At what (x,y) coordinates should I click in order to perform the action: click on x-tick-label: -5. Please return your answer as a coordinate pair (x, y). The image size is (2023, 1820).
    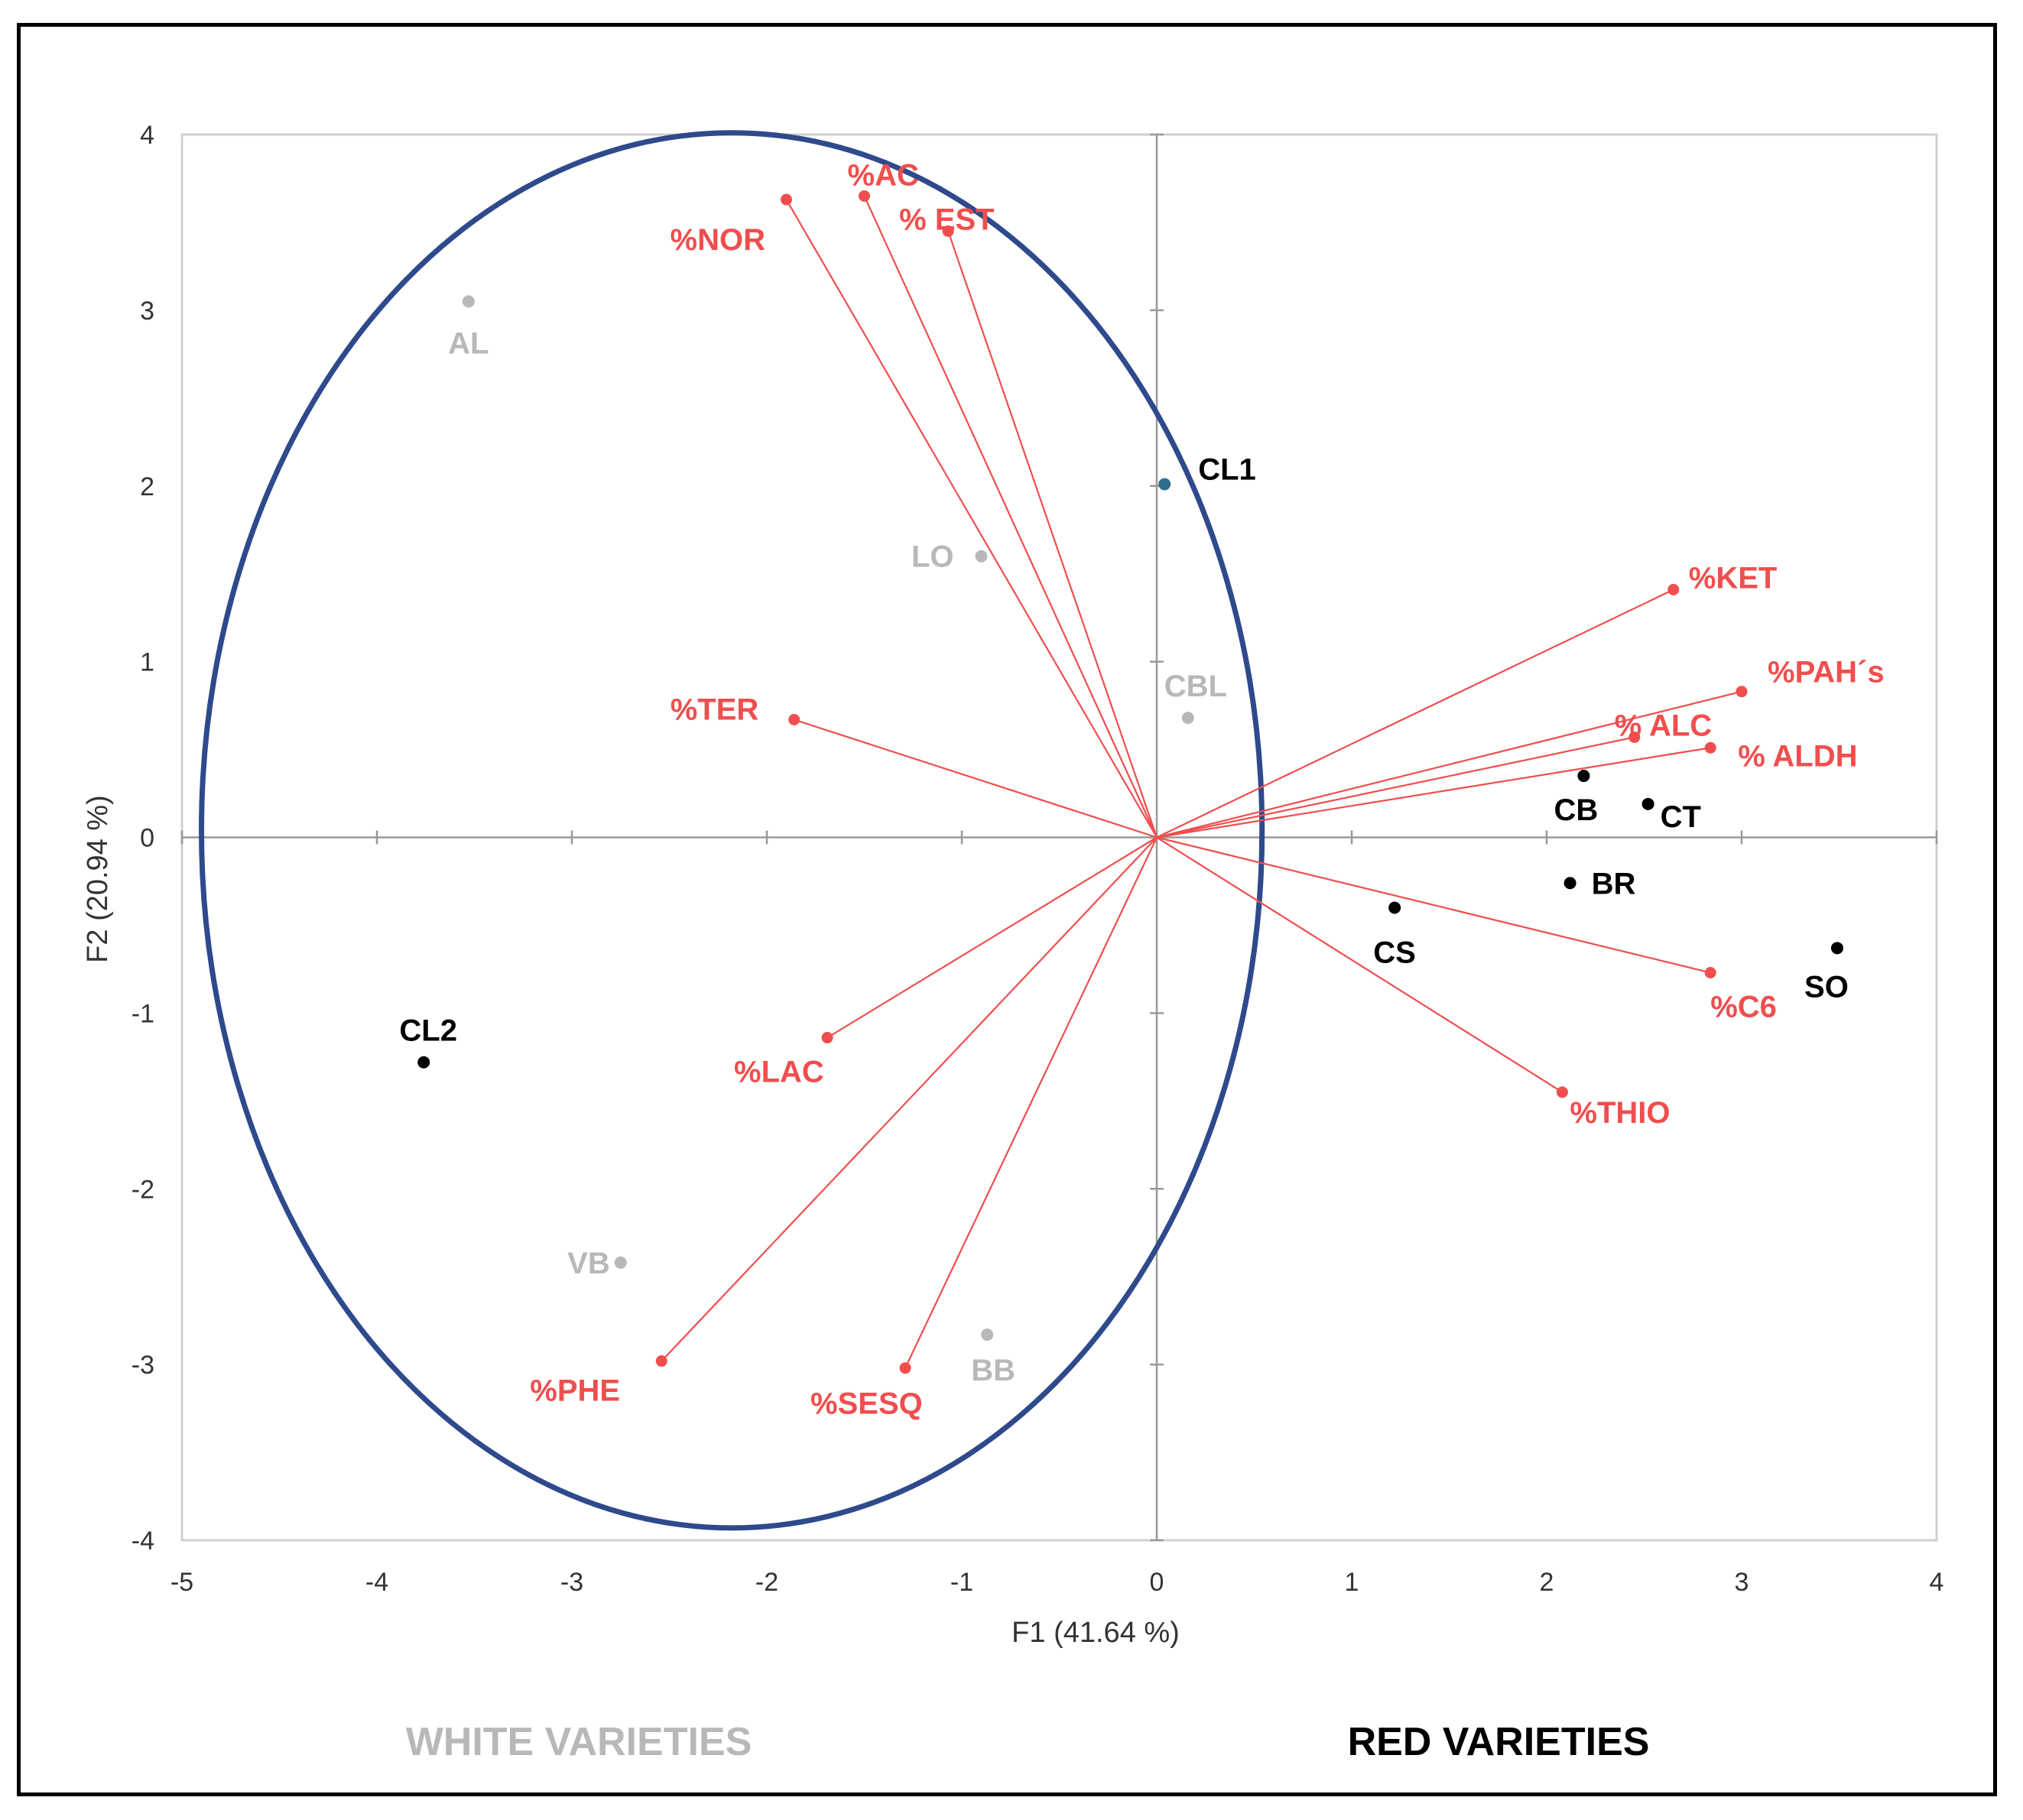
    Looking at the image, I should click on (181, 1582).